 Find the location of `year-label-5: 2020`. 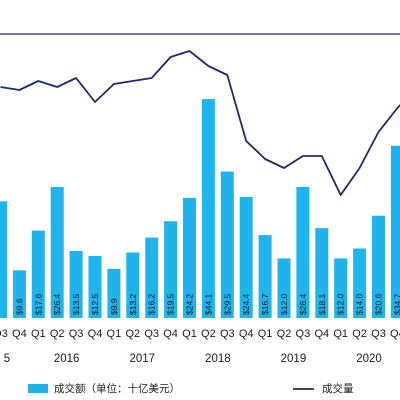

year-label-5: 2020 is located at coordinates (369, 359).